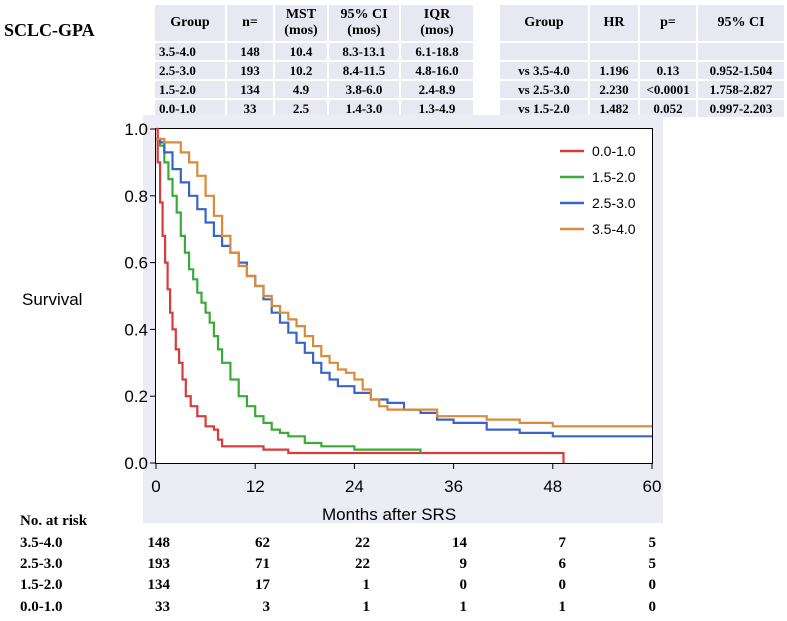 The image size is (787, 621). I want to click on header-group: Group, so click(544, 23).